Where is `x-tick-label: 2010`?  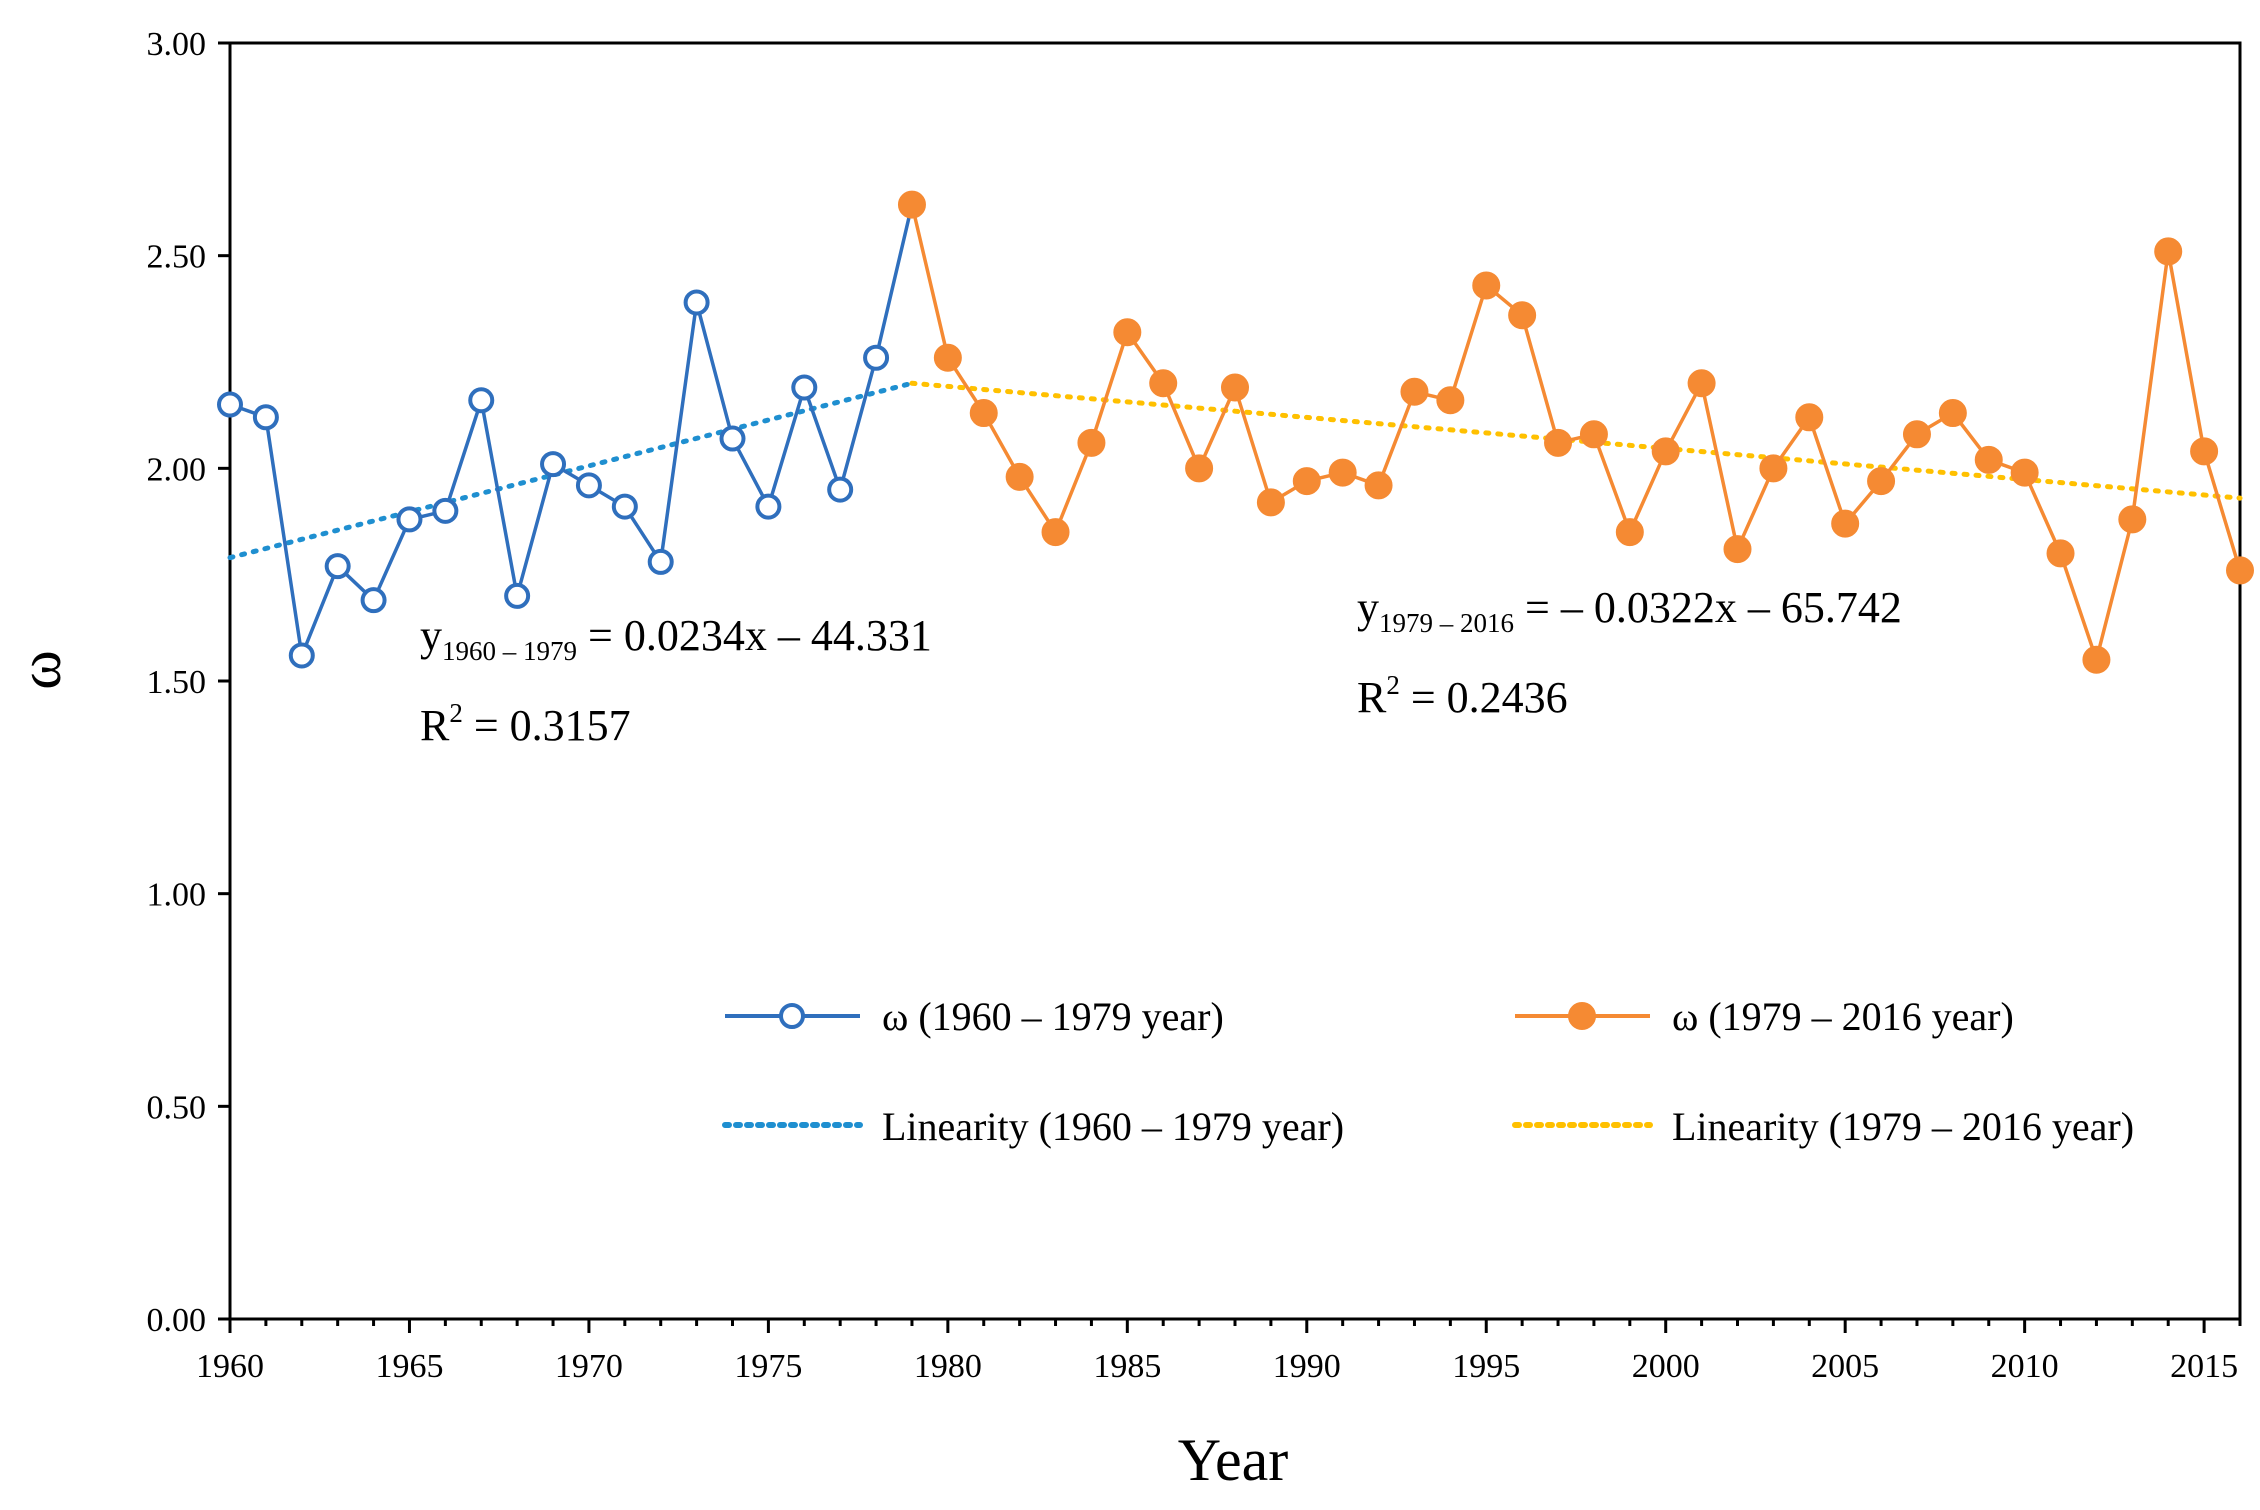 x-tick-label: 2010 is located at coordinates (2025, 1366).